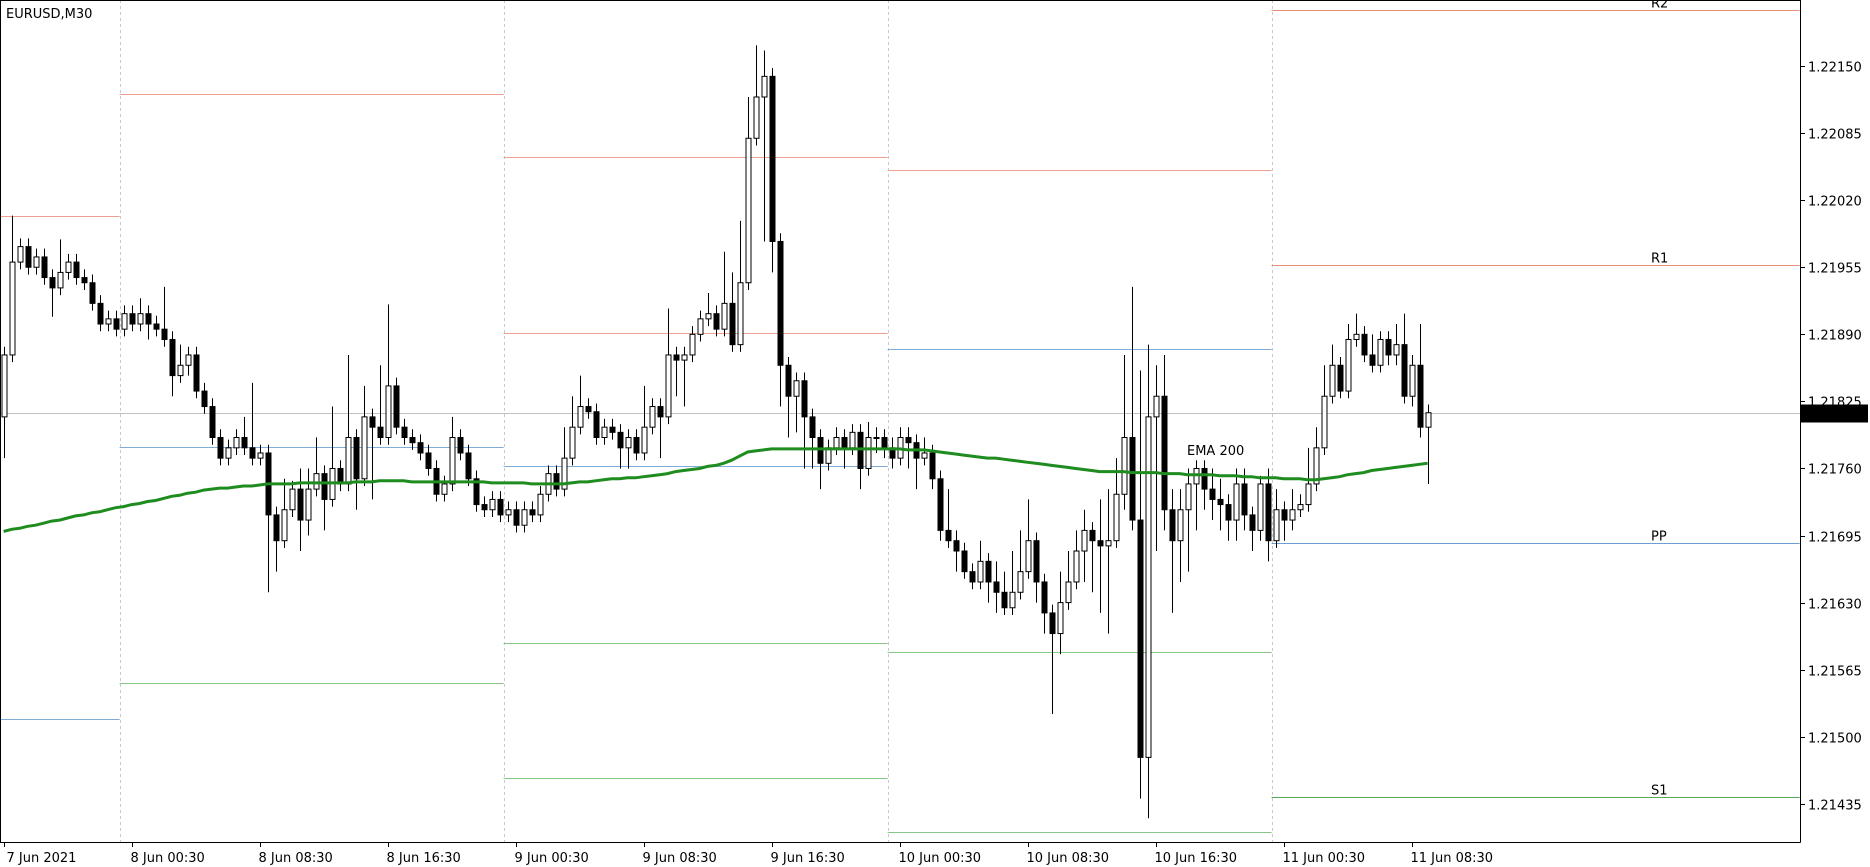  What do you see at coordinates (1835, 739) in the screenshot?
I see `y-tick-label: 1.21500` at bounding box center [1835, 739].